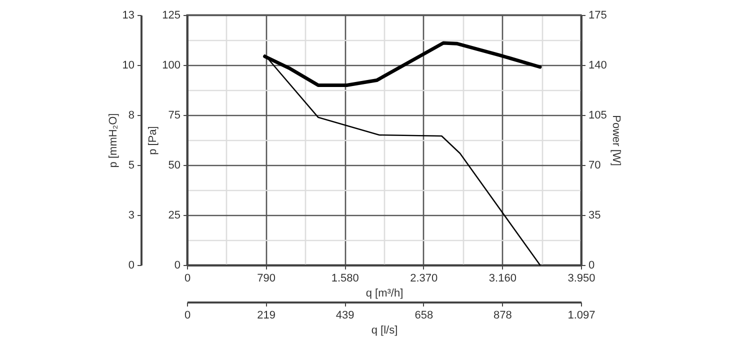  I want to click on x2-axis-title: q [l/s], so click(384, 330).